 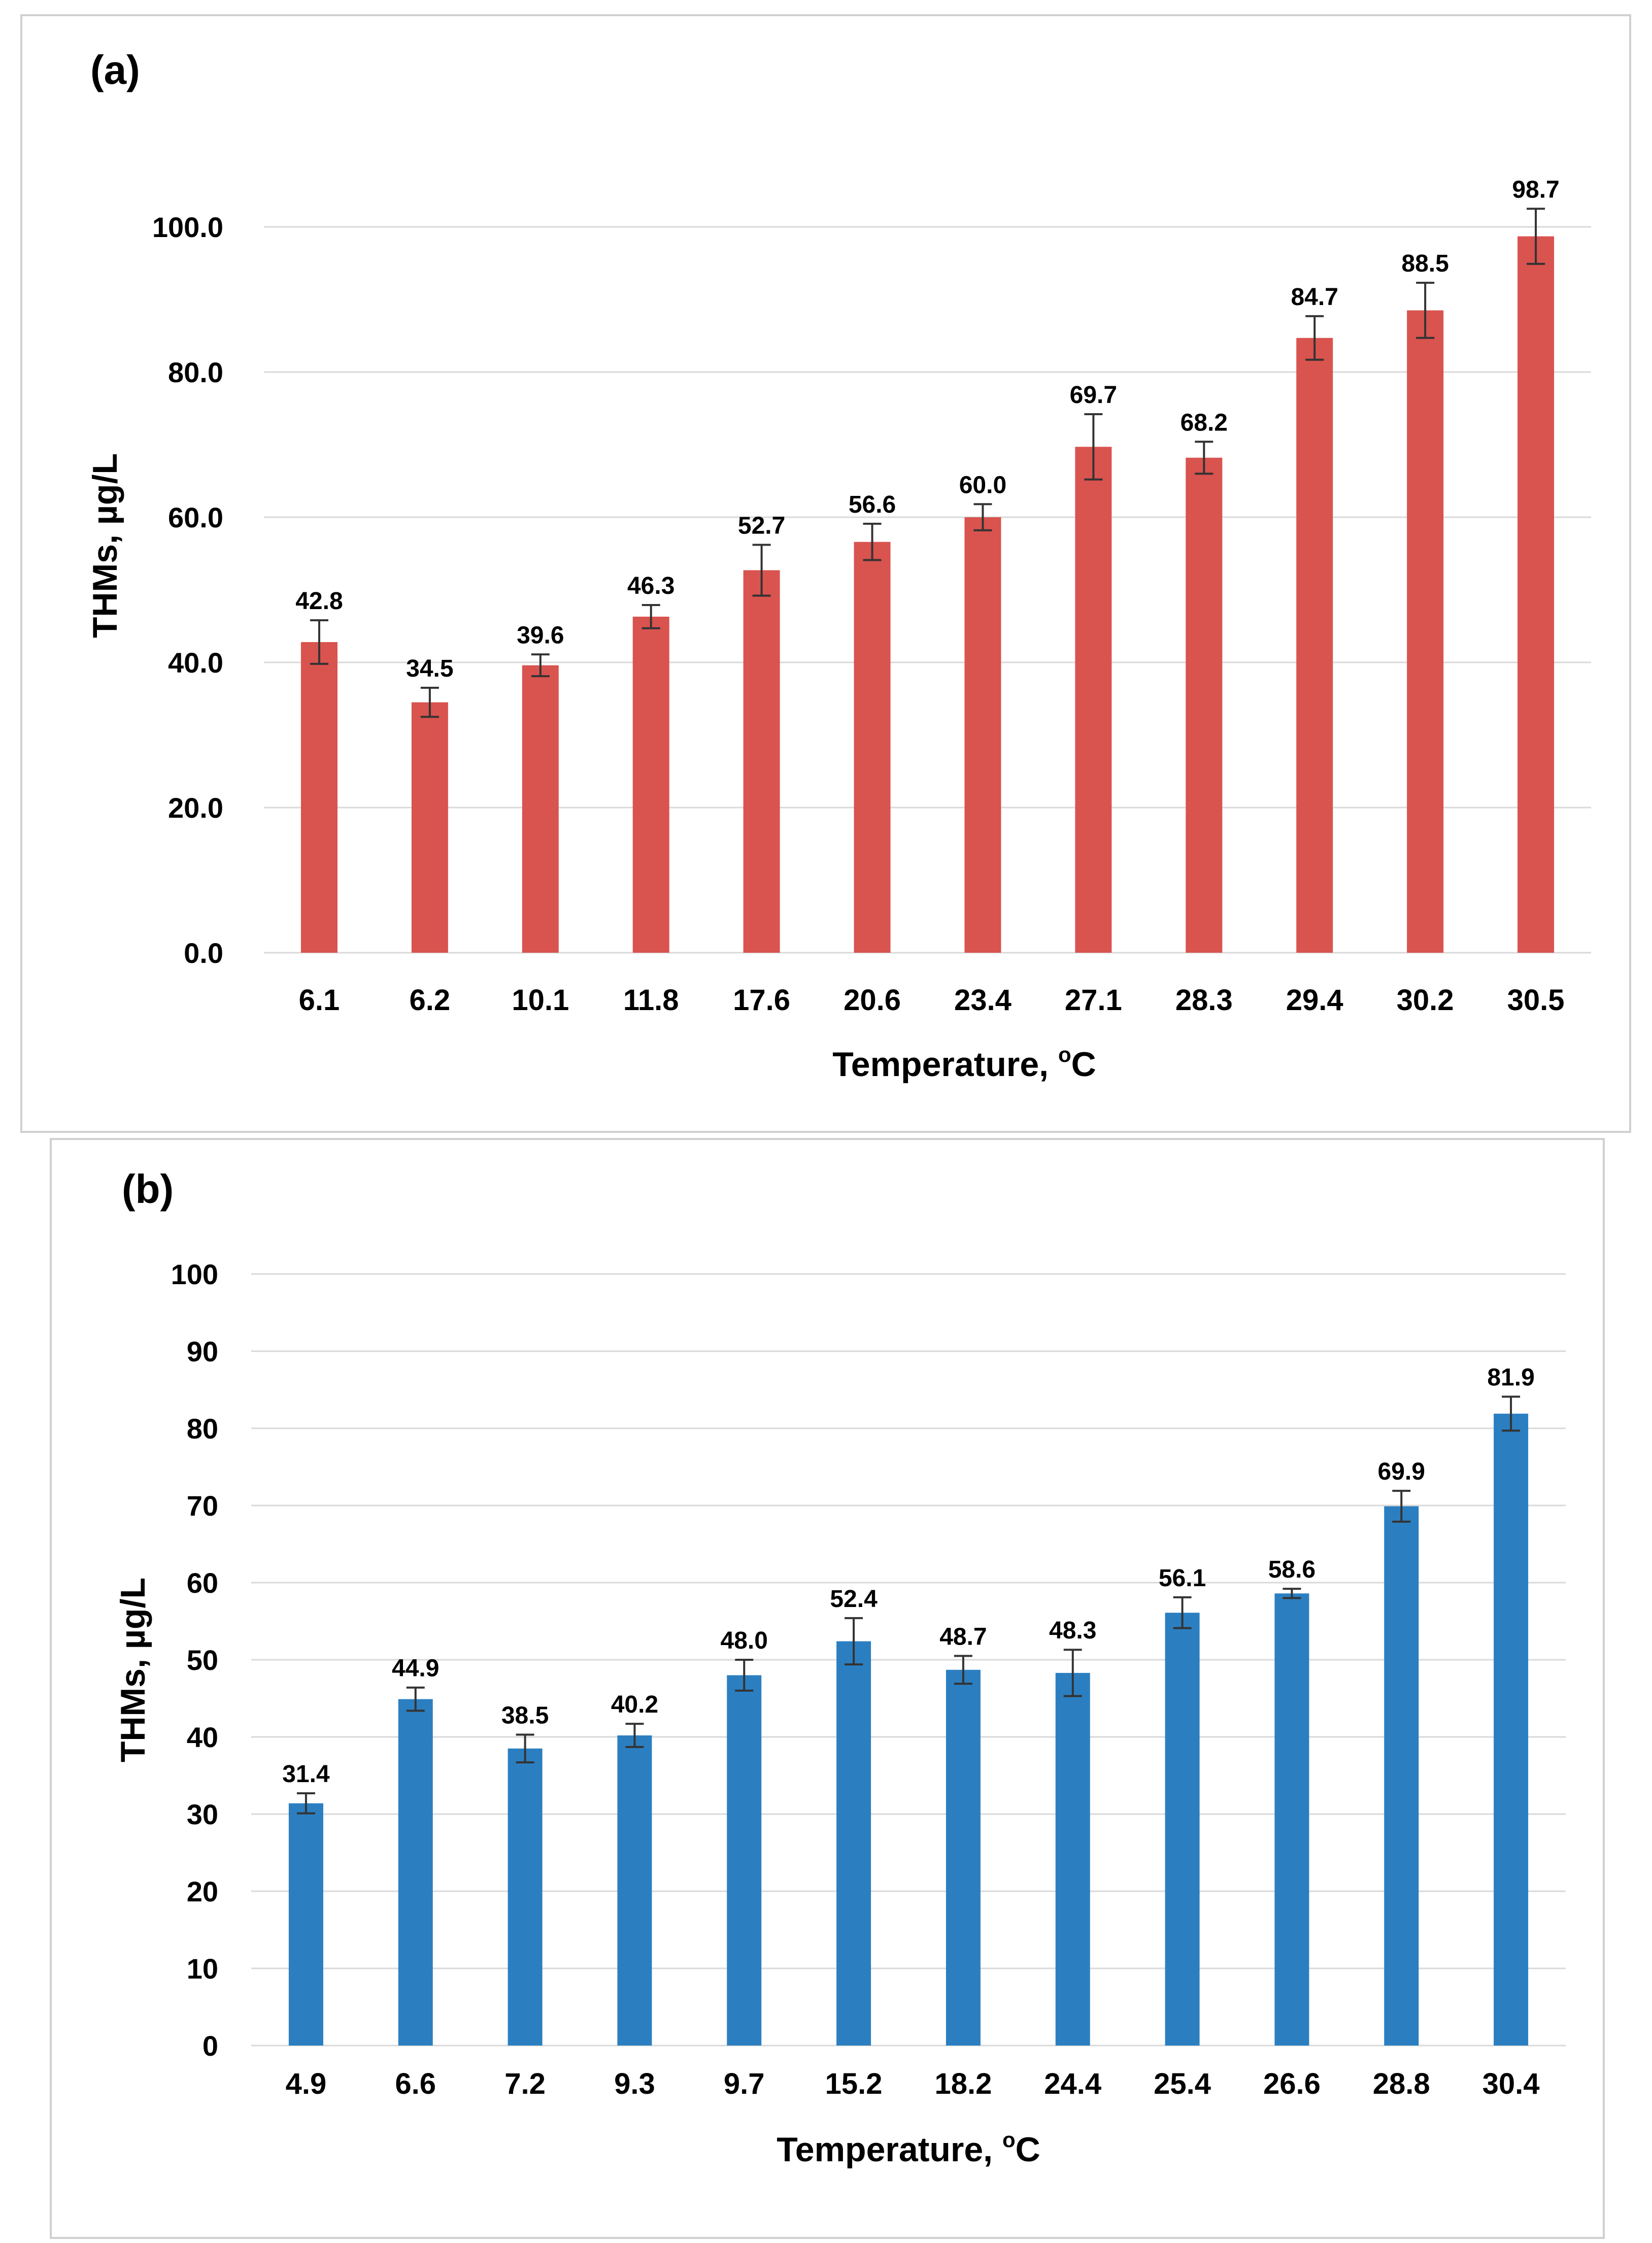 What do you see at coordinates (1292, 1569) in the screenshot?
I see `data-label: 58.6` at bounding box center [1292, 1569].